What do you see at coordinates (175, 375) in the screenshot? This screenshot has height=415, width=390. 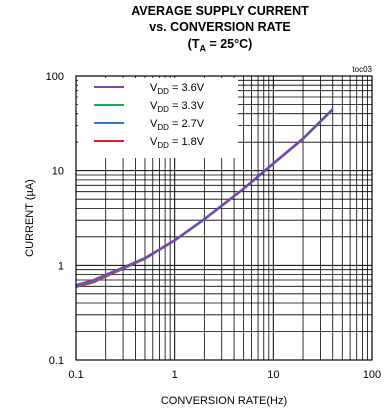 I see `x-tick-label: 1` at bounding box center [175, 375].